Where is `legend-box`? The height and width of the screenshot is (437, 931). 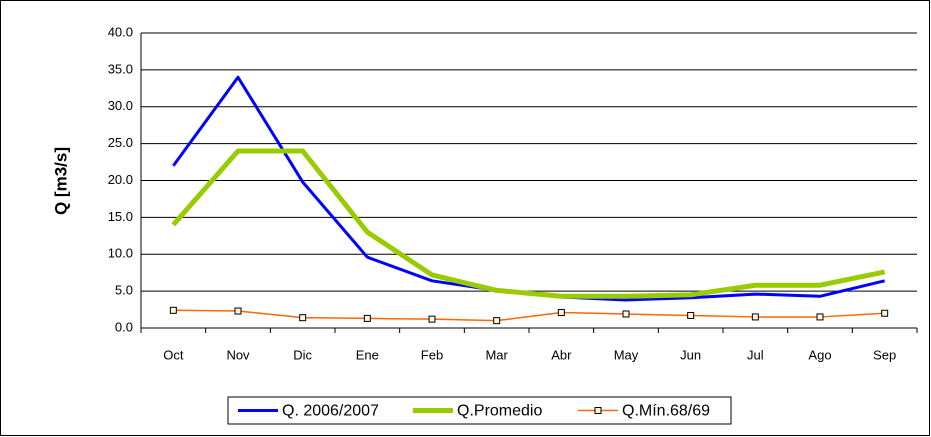
legend-box is located at coordinates (479, 410).